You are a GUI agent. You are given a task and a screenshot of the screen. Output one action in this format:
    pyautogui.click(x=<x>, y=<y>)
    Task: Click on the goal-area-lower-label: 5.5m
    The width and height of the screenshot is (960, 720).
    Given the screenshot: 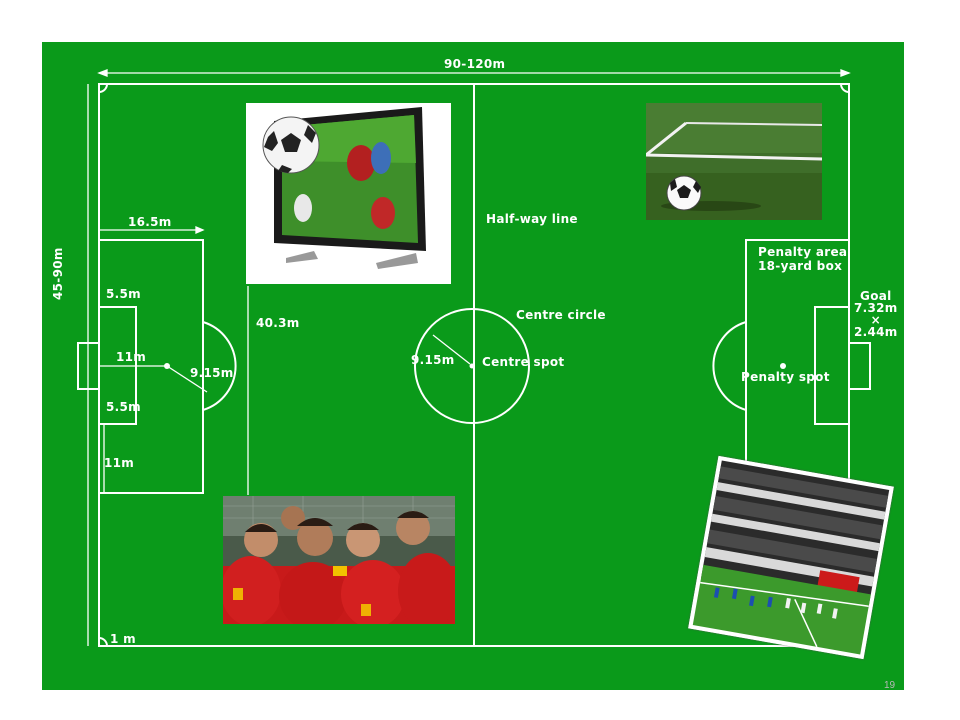 What is the action you would take?
    pyautogui.click(x=123, y=407)
    